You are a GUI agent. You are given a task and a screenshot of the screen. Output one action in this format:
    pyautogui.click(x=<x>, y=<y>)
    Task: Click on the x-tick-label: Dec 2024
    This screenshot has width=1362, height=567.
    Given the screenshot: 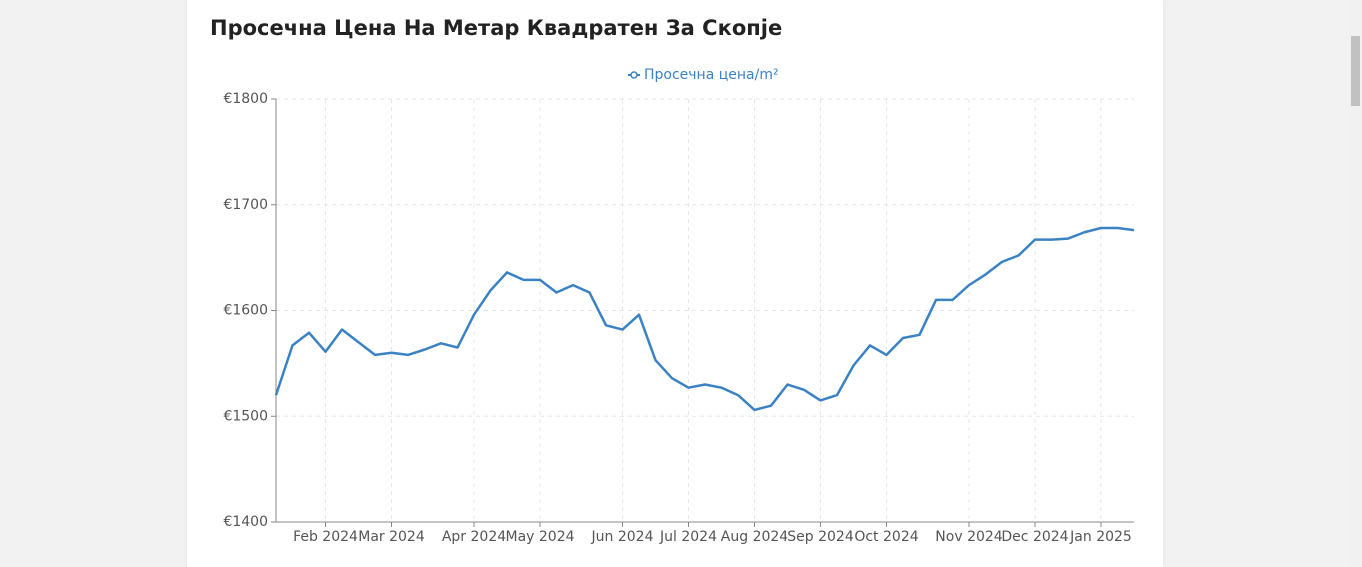 What is the action you would take?
    pyautogui.click(x=1034, y=537)
    